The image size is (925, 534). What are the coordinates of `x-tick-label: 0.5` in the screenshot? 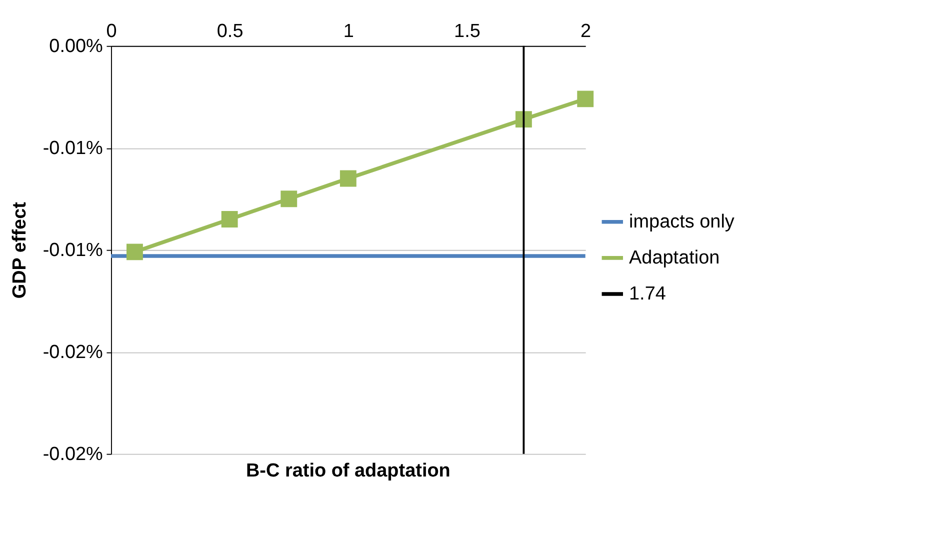 It's located at (230, 31).